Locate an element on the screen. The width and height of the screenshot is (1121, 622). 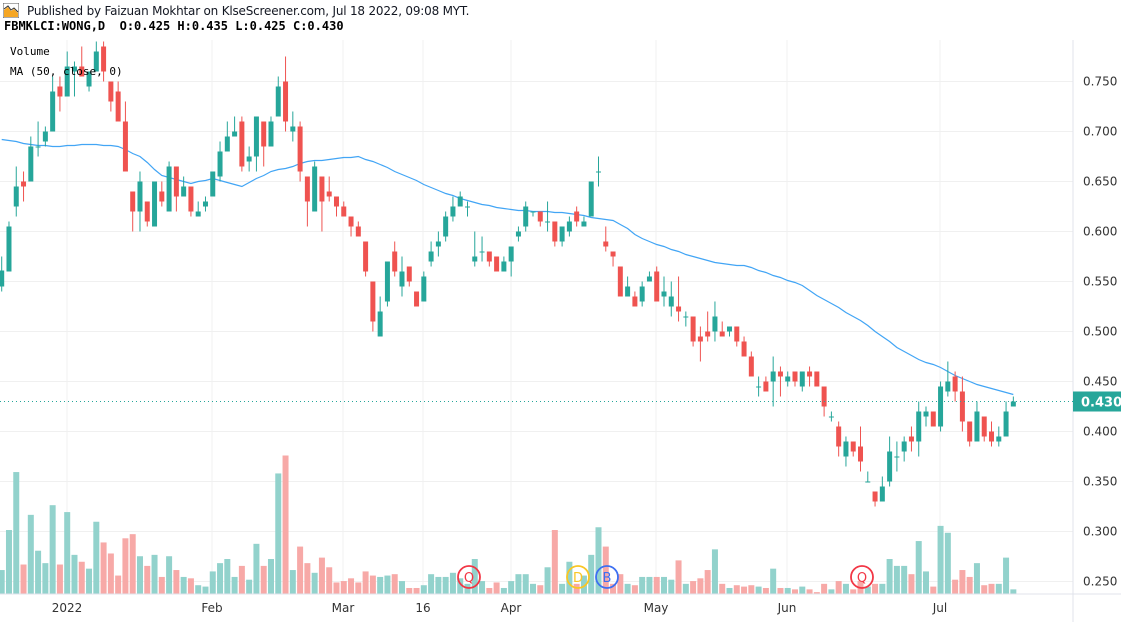
event-marker-b: B is located at coordinates (607, 577).